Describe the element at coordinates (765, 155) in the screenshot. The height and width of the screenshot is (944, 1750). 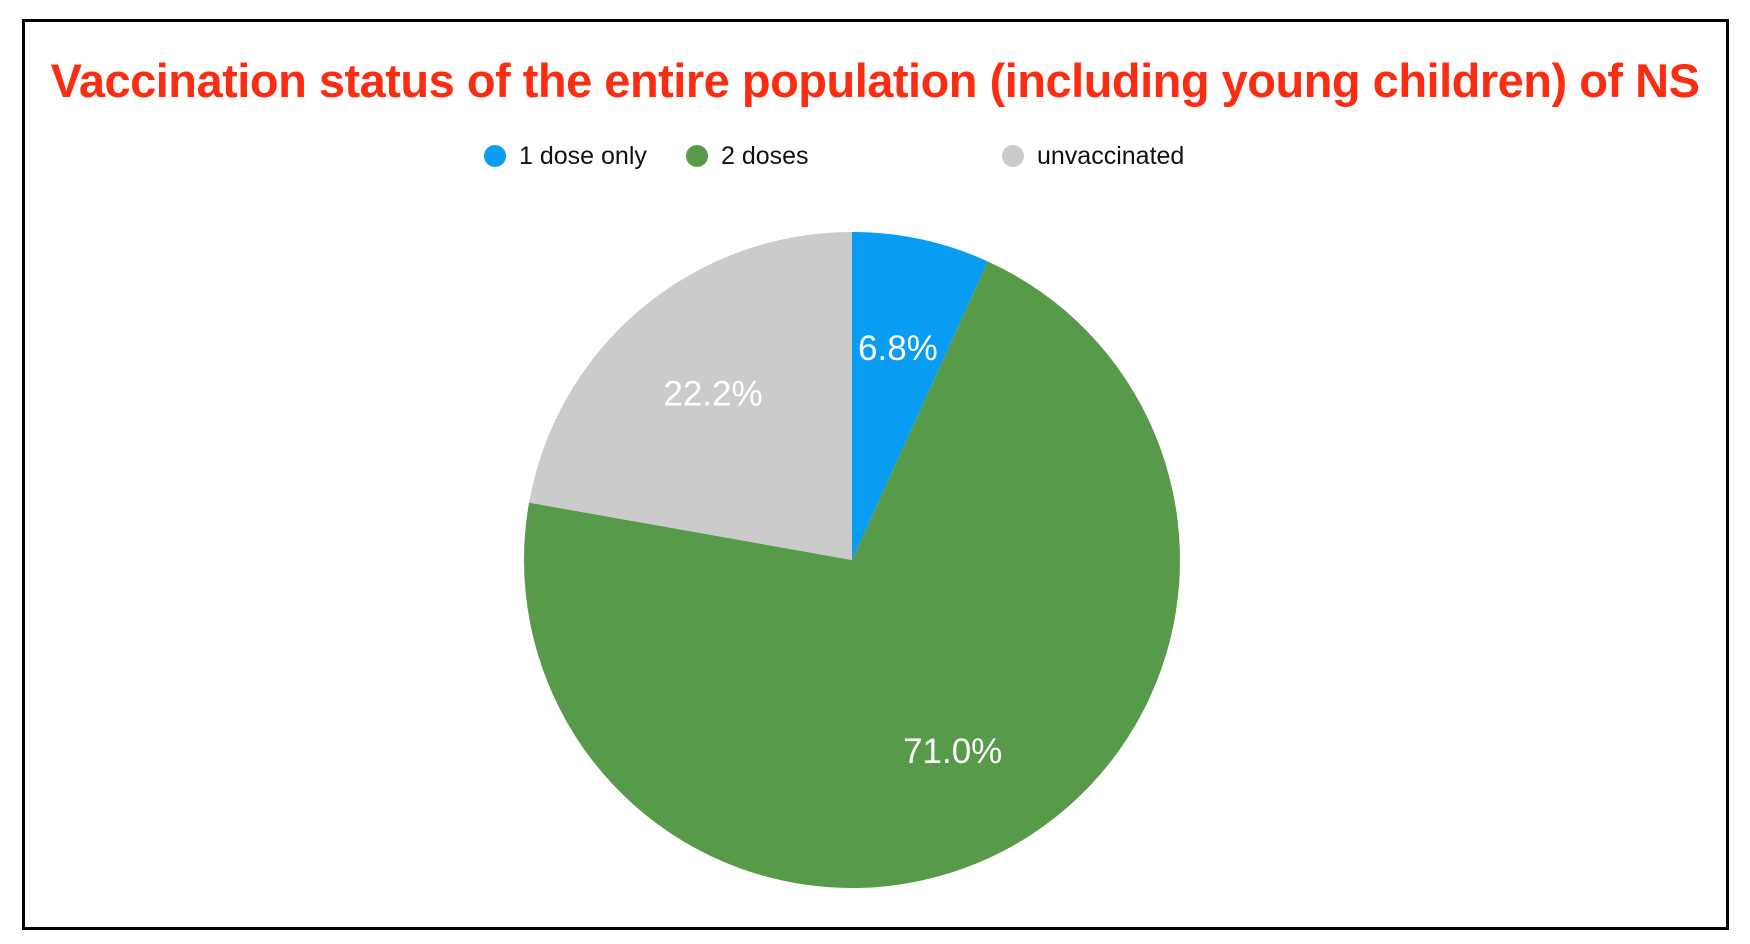
I see `legend-label-2-doses: 2 doses` at that location.